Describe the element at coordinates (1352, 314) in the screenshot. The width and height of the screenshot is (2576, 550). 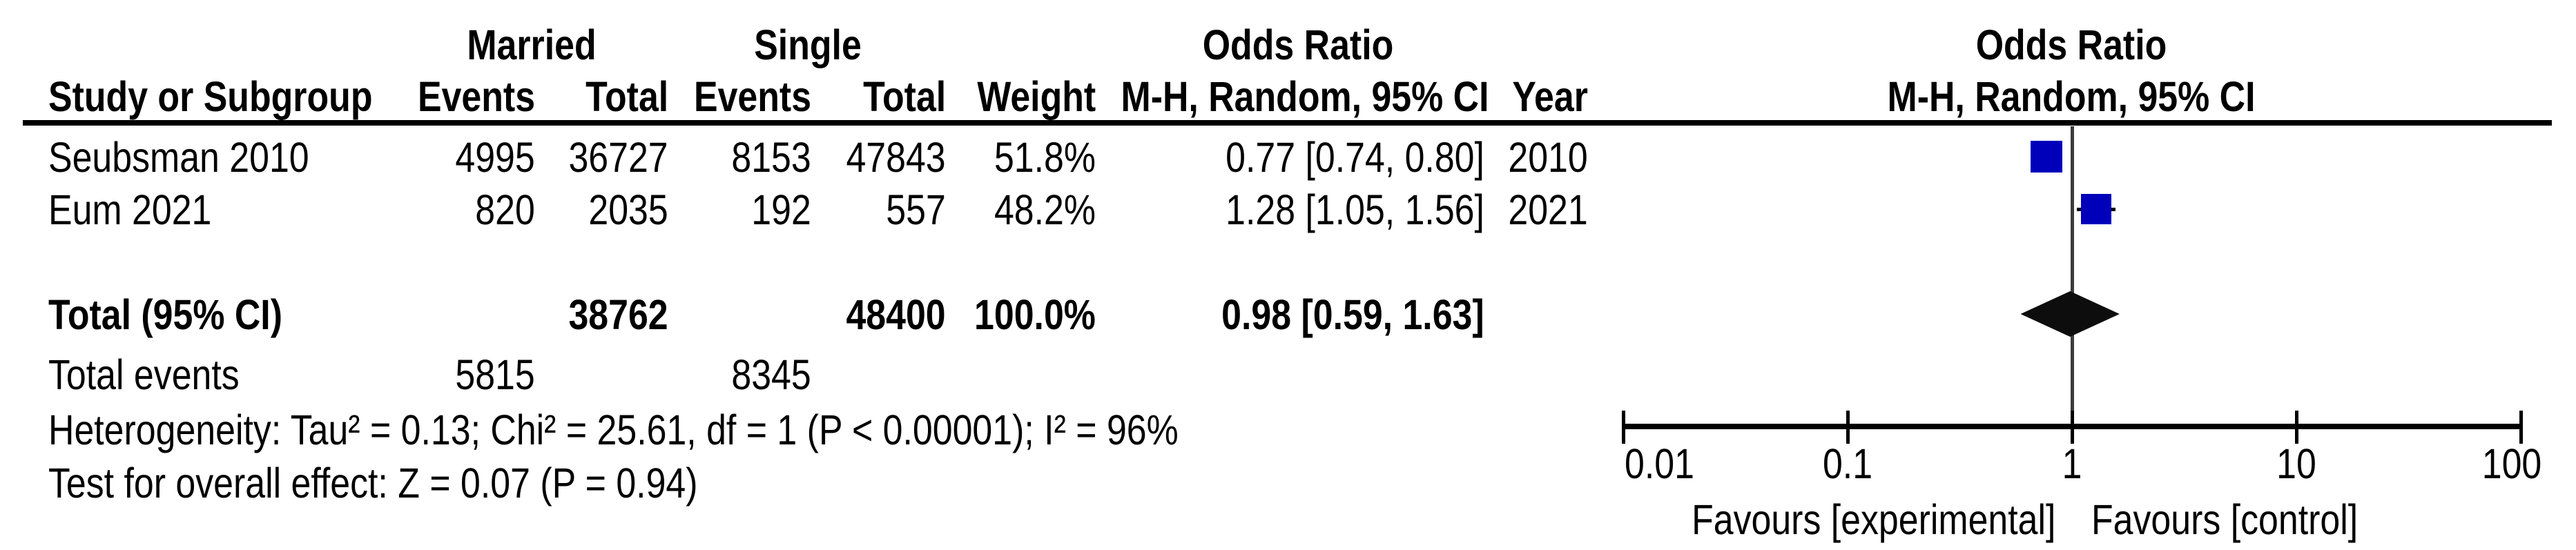
I see `total-or-ci: 0.98 [0.59, 1.63]` at that location.